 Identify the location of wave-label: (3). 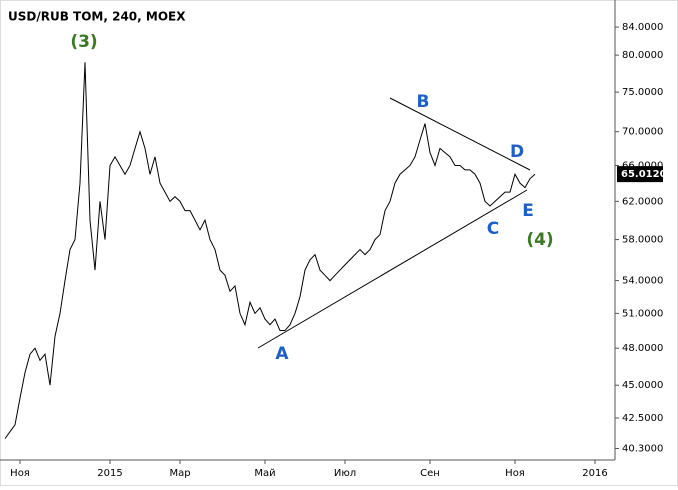
(83, 42).